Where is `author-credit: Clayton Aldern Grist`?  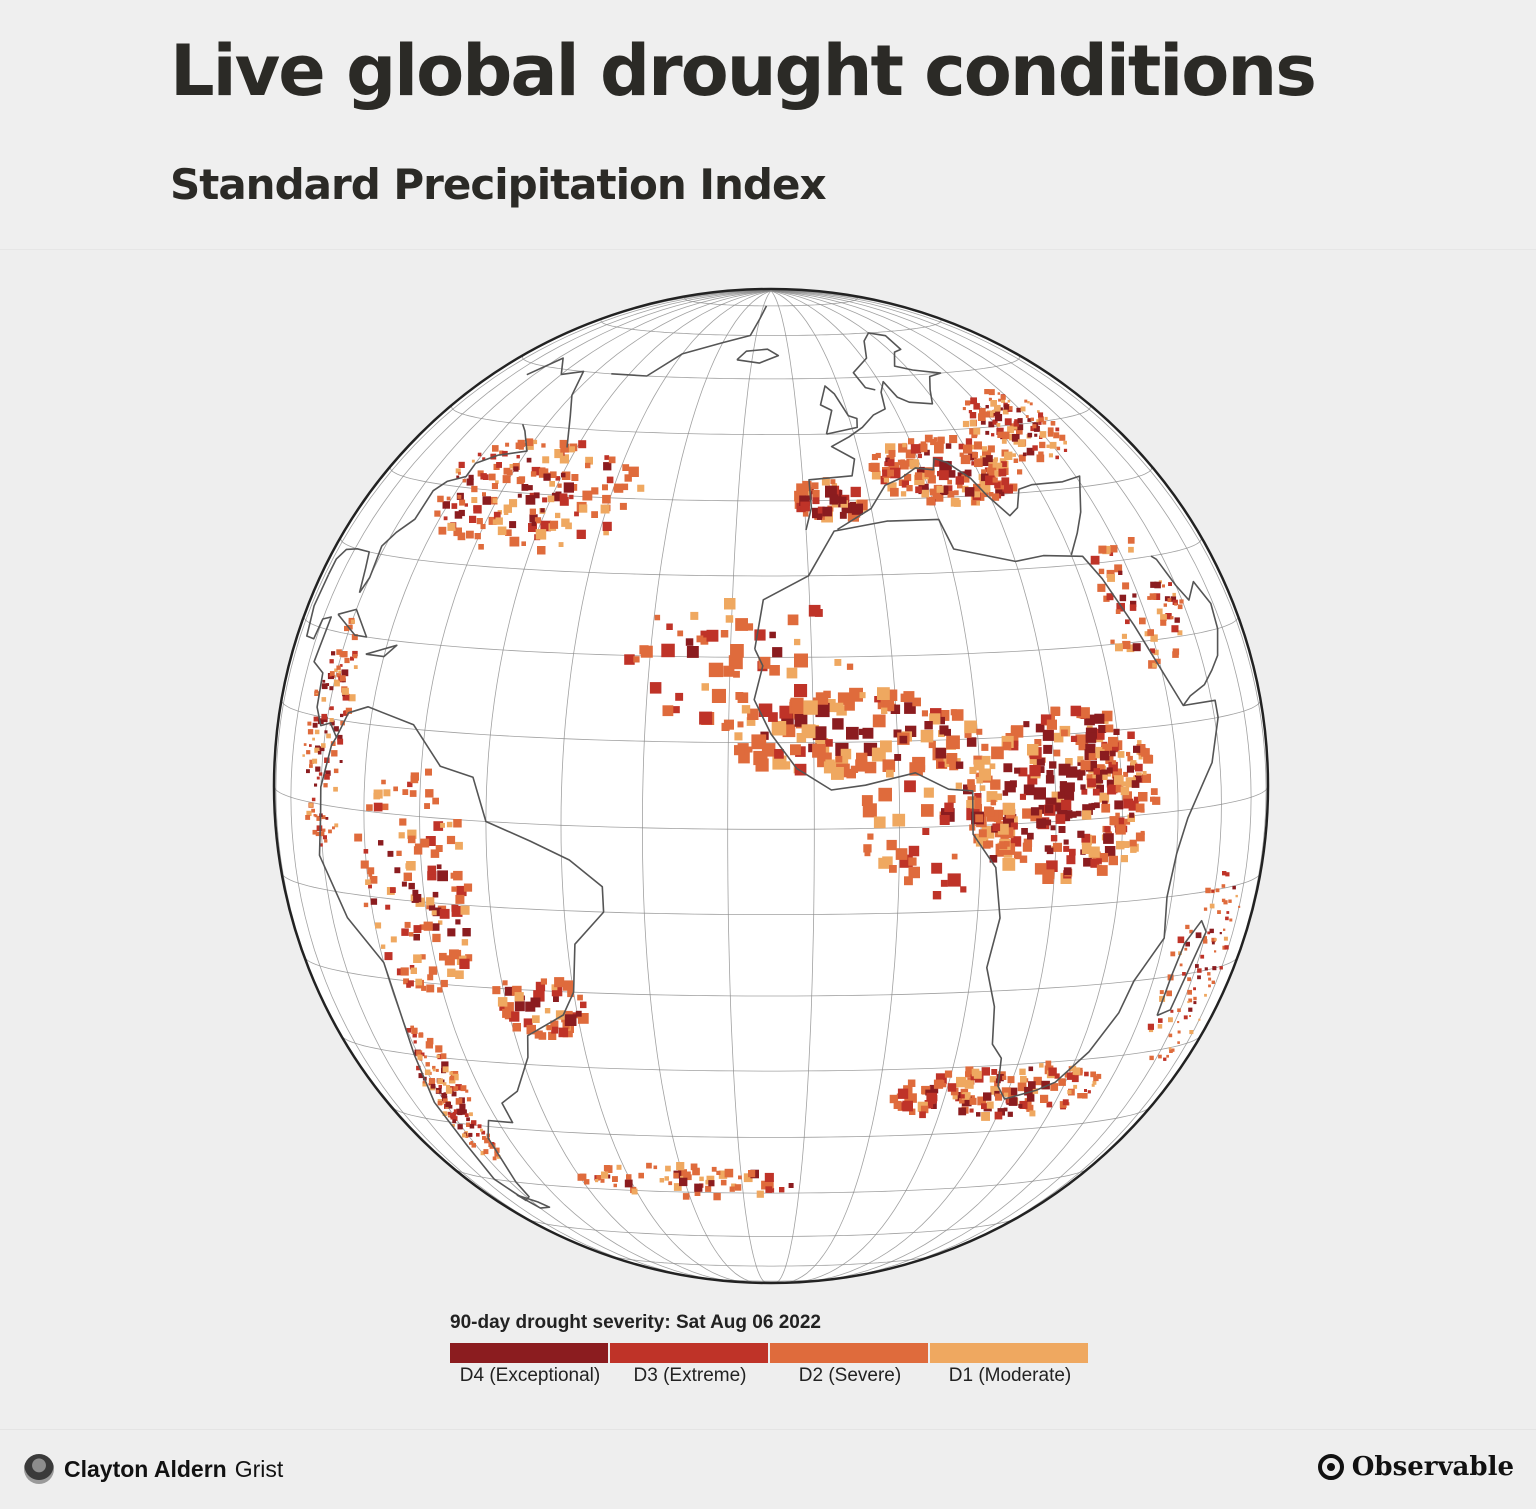 author-credit: Clayton Aldern Grist is located at coordinates (153, 1469).